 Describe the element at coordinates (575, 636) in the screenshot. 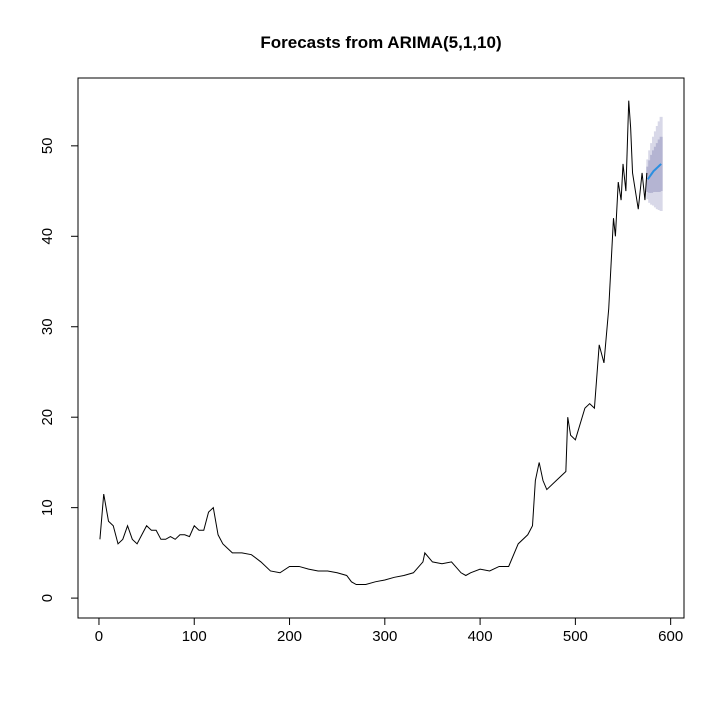

I see `x-tick-label: 500` at that location.